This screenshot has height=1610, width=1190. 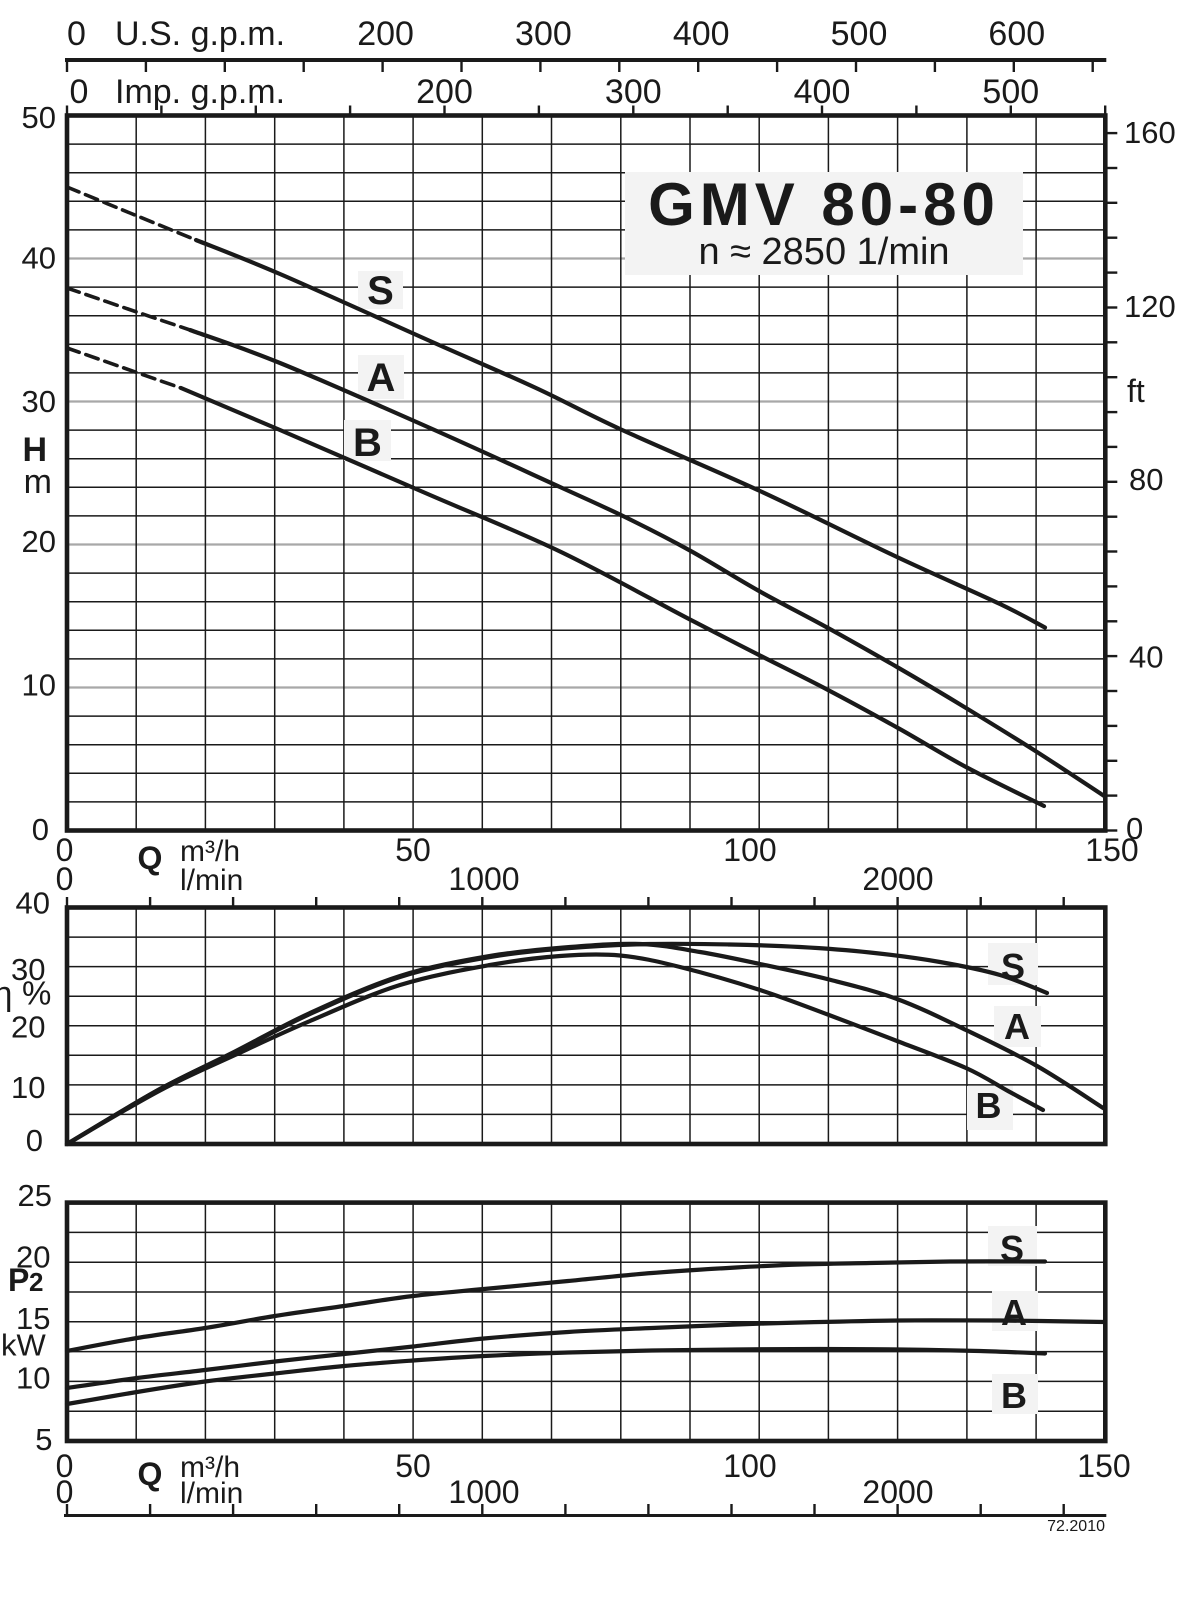 I want to click on svg-text: 120, so click(x=1150, y=306).